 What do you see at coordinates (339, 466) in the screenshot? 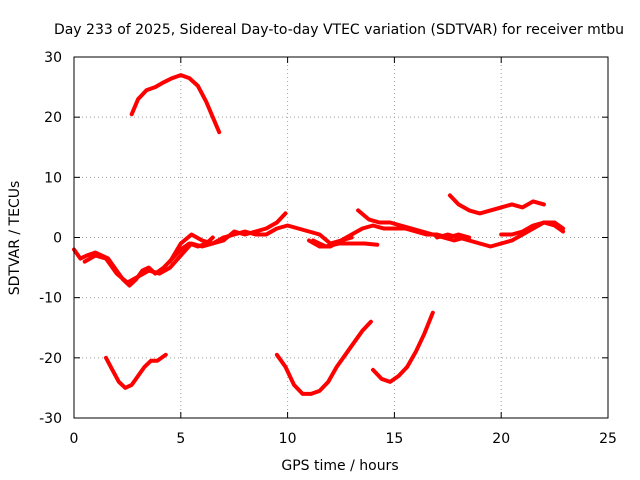
I see `x-axis-label: GPS time / hours` at bounding box center [339, 466].